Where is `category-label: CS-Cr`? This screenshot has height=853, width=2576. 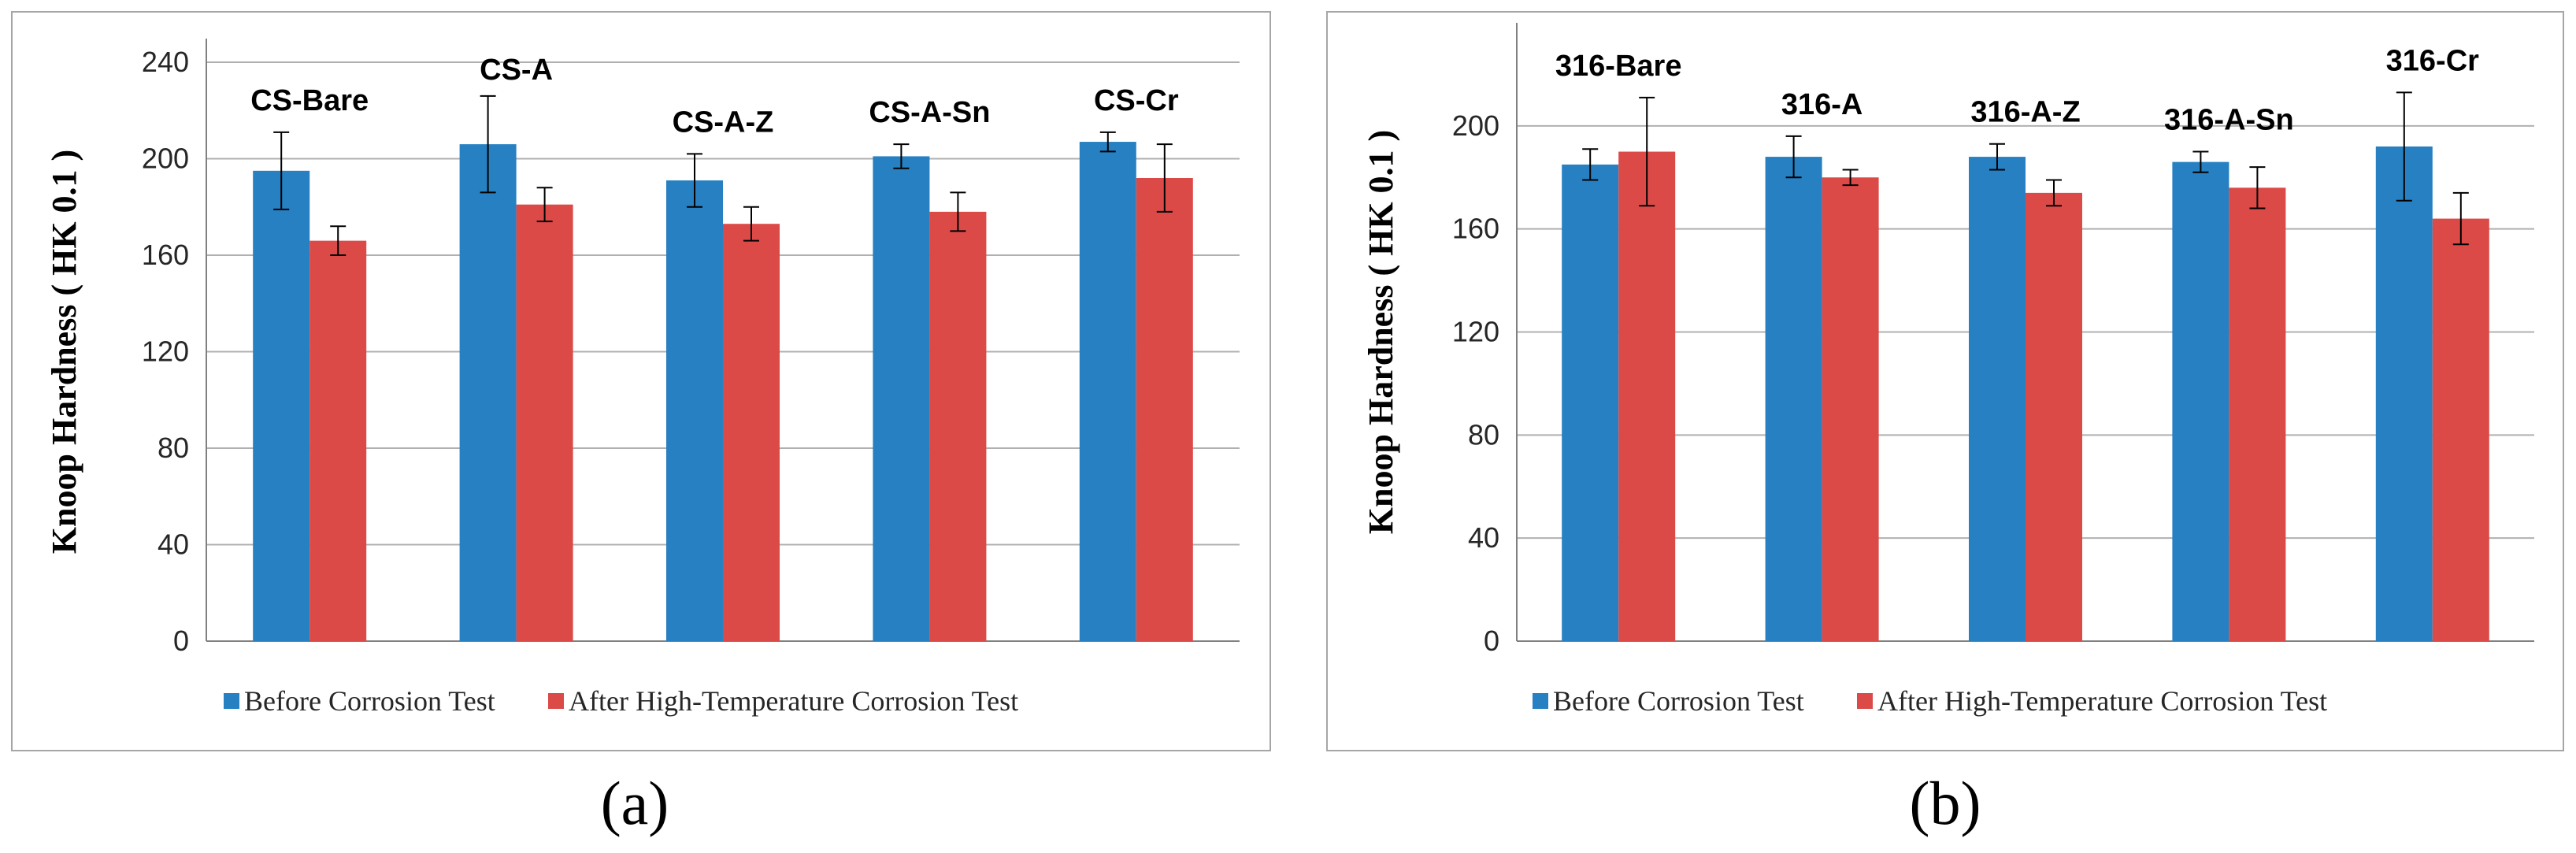 category-label: CS-Cr is located at coordinates (1136, 100).